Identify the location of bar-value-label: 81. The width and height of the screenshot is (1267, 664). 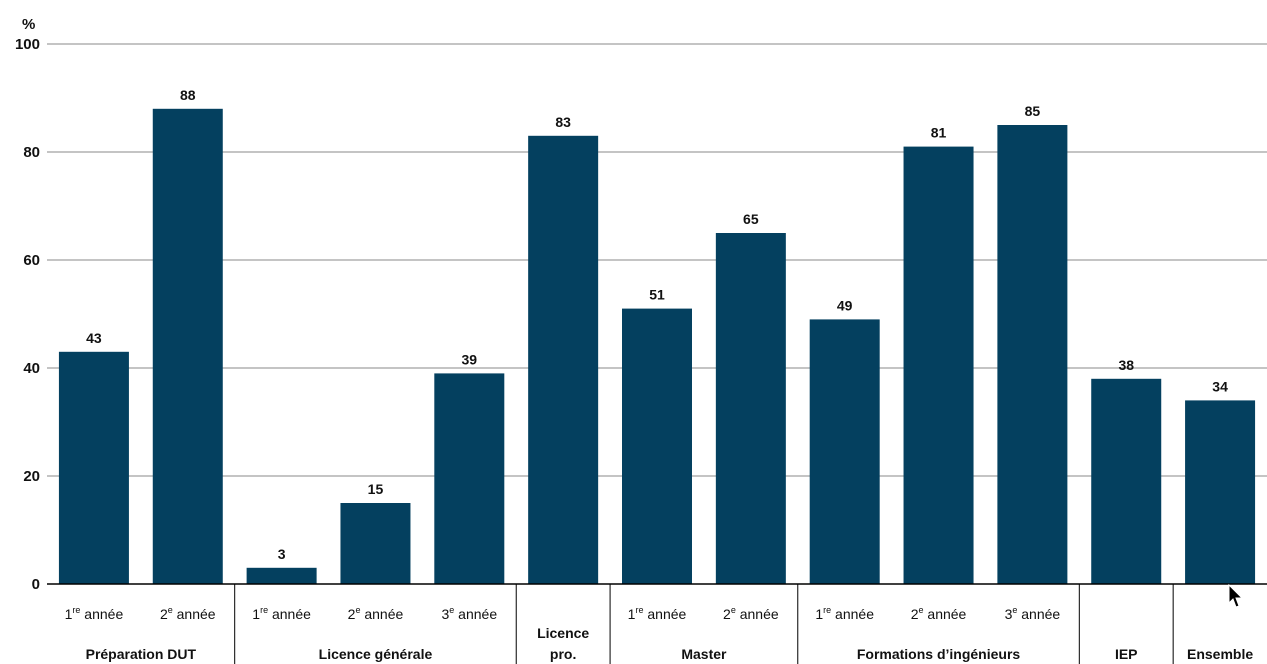
(939, 133).